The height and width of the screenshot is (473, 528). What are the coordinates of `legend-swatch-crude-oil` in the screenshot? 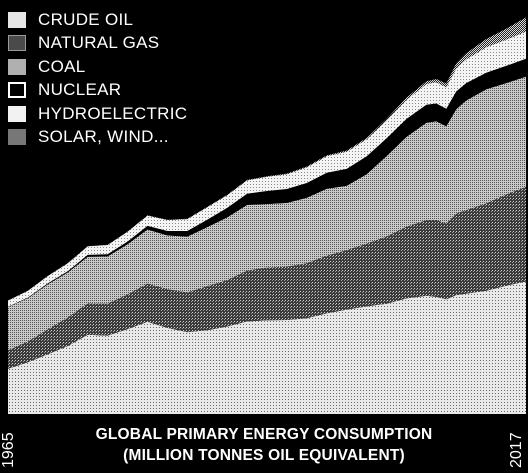 It's located at (17, 19).